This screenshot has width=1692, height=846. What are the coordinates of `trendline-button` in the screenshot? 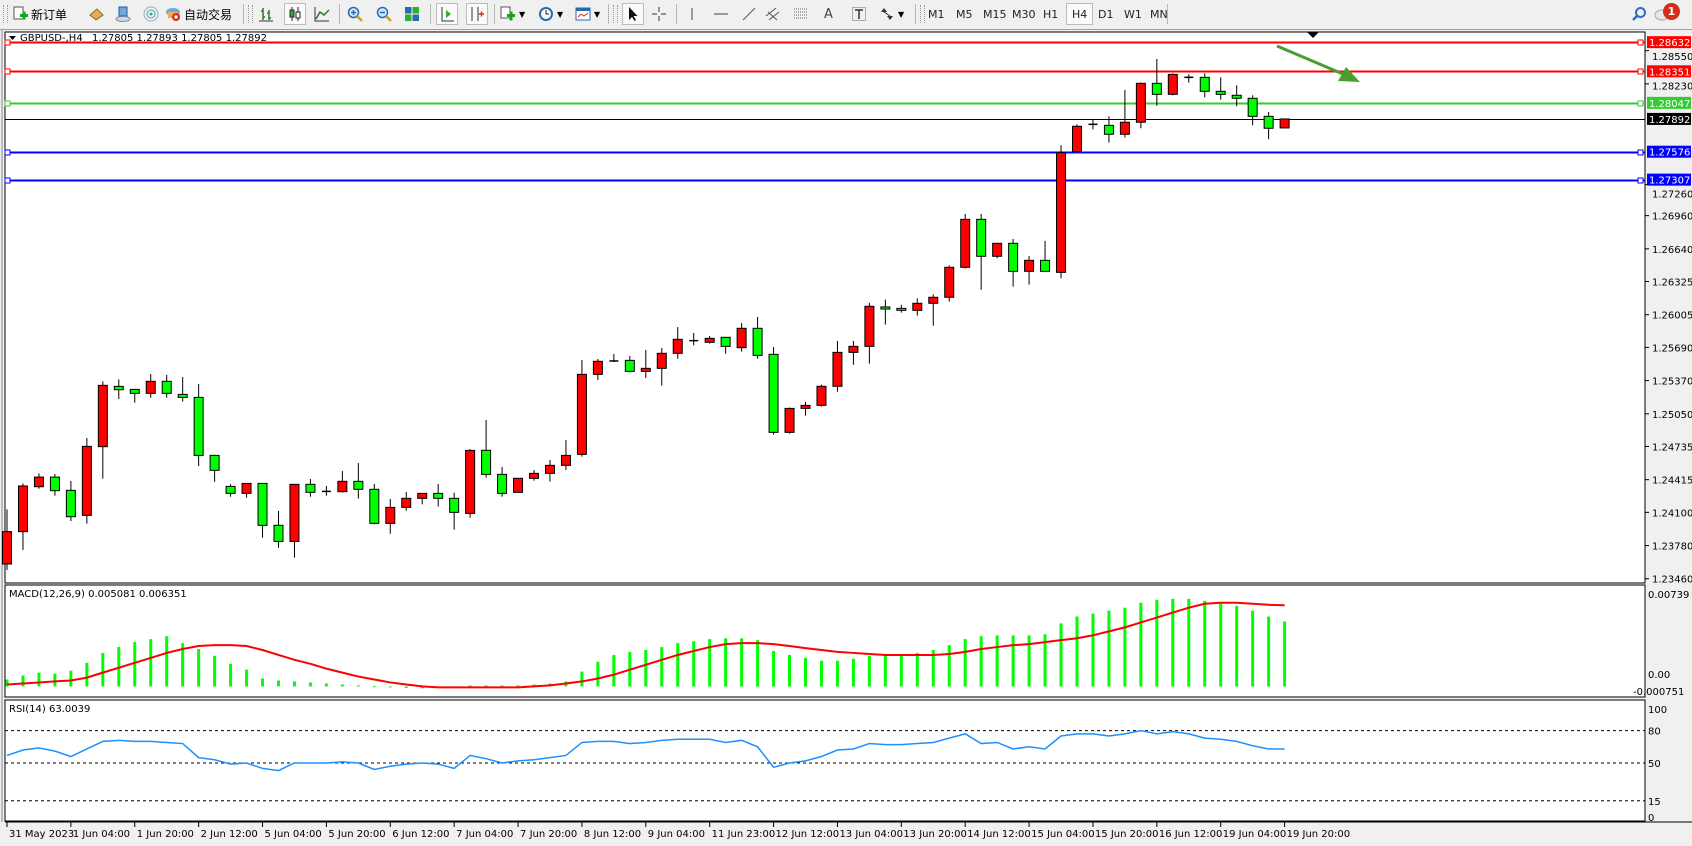 It's located at (749, 14).